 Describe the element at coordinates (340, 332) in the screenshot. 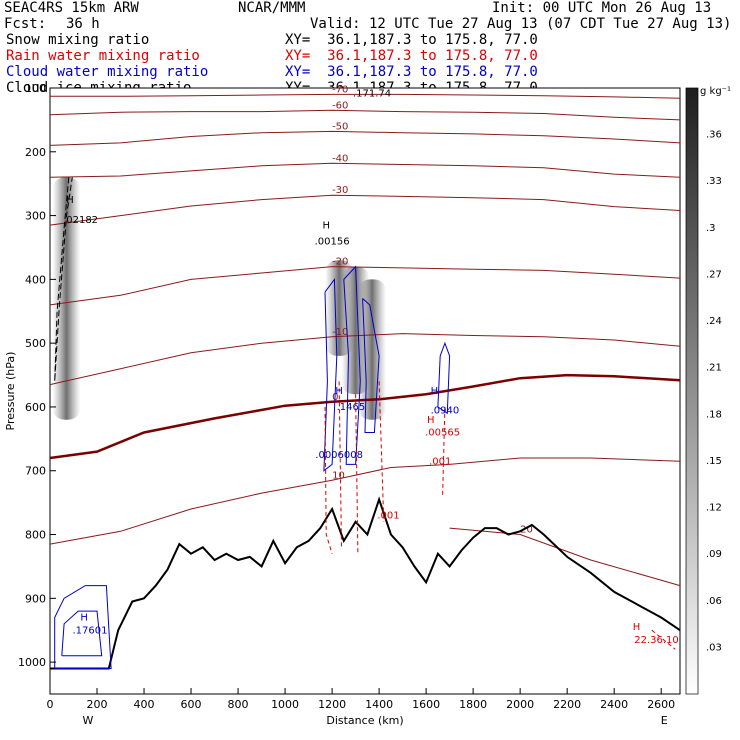

I see `isotherm-label-6: -10` at that location.